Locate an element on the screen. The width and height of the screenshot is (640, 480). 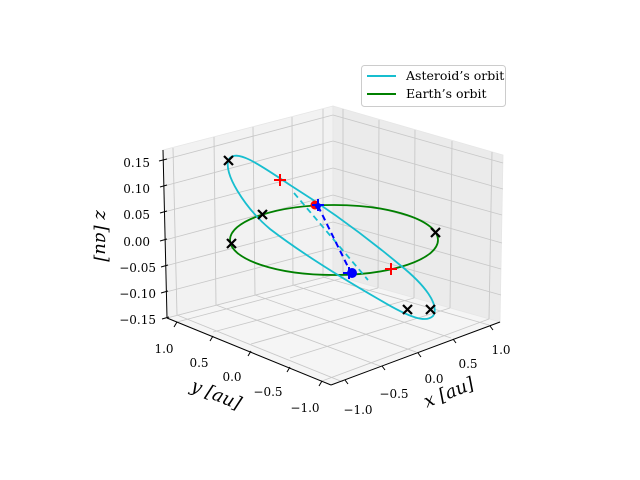
earth-orbit is located at coordinates (334, 240).